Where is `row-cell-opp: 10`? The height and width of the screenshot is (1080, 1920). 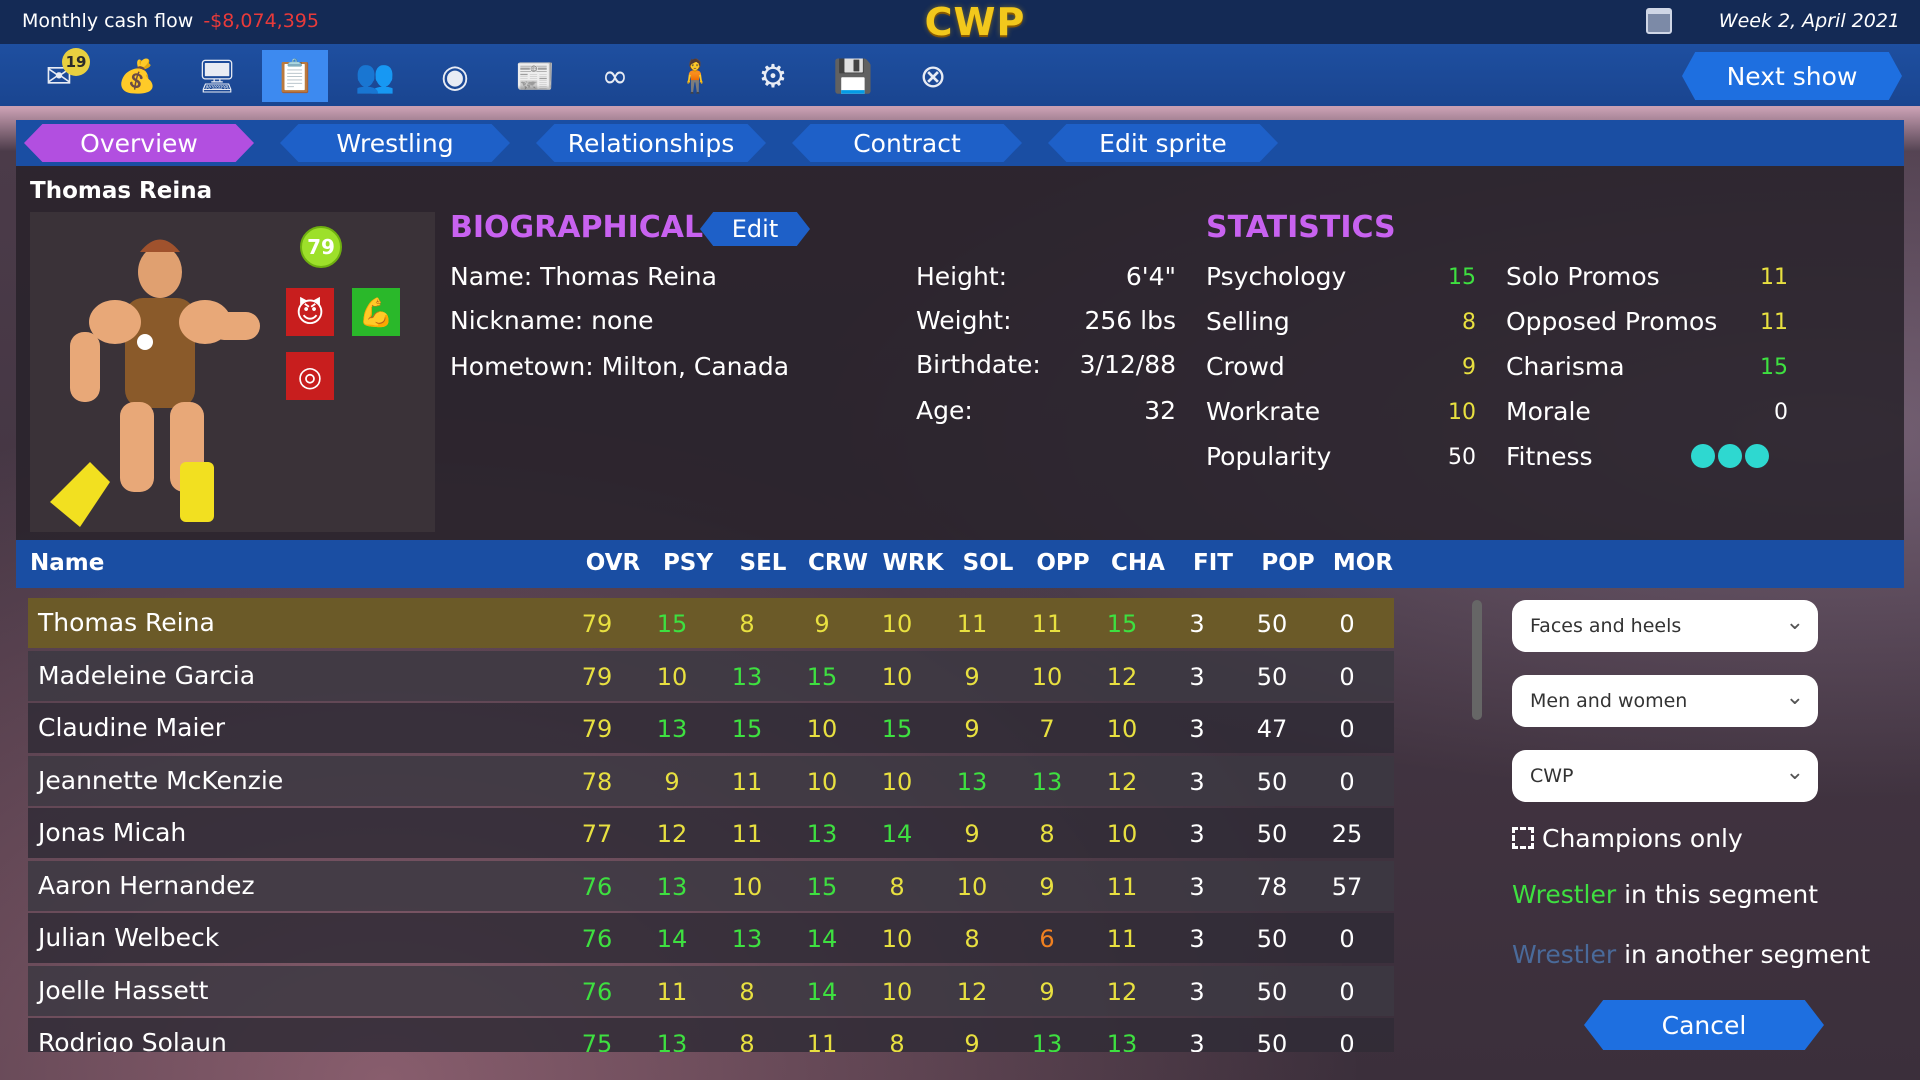
row-cell-opp: 10 is located at coordinates (1047, 676).